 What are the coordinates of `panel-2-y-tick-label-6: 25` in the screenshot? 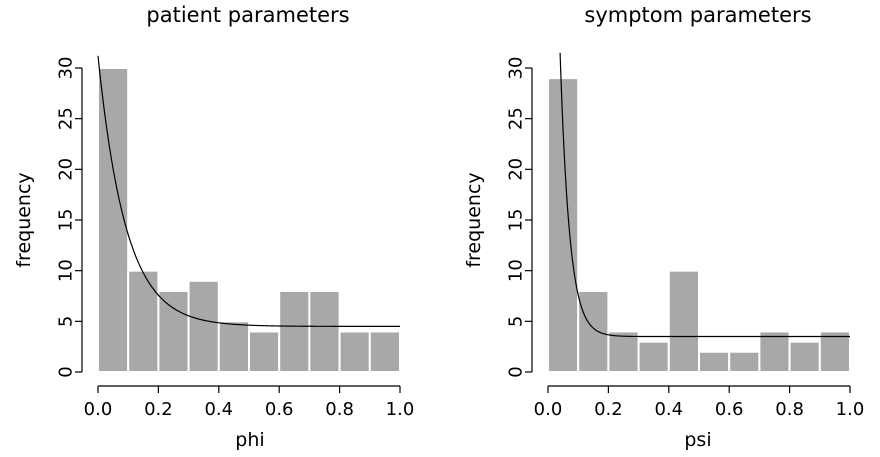 It's located at (516, 118).